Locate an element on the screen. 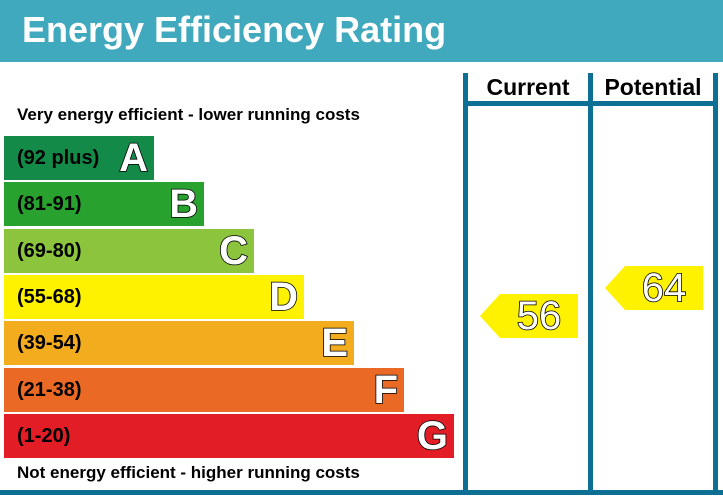 Image resolution: width=723 pixels, height=501 pixels. potential-arrow-shape is located at coordinates (654, 288).